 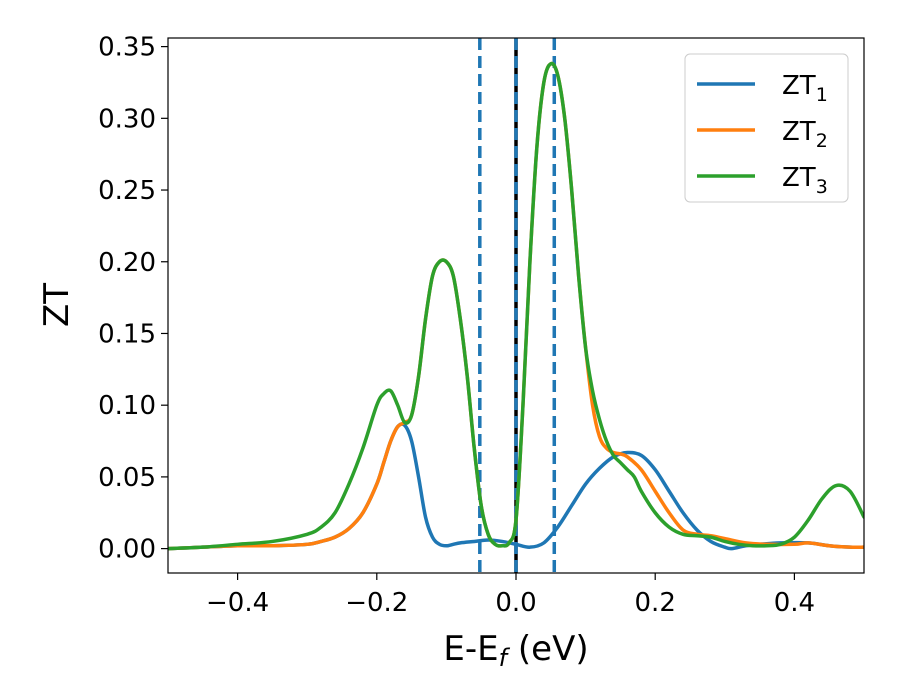 I want to click on x-axis-label-unit: (eV), so click(x=548, y=649).